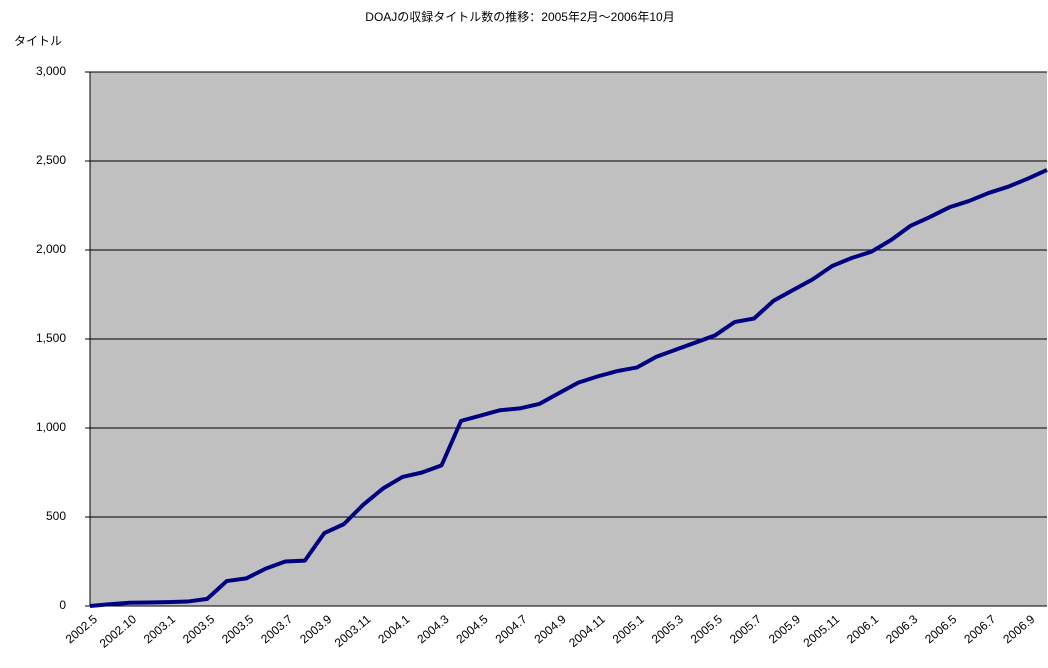 This screenshot has height=668, width=1048. Describe the element at coordinates (862, 629) in the screenshot. I see `x-tick-label: 2006.1` at that location.